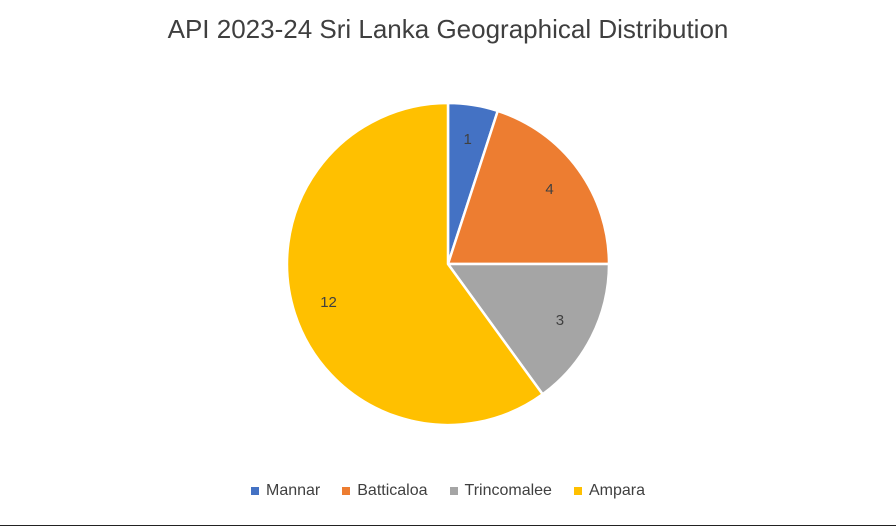 The width and height of the screenshot is (896, 526). Describe the element at coordinates (528, 329) in the screenshot. I see `pie-slice-trincomalee` at that location.